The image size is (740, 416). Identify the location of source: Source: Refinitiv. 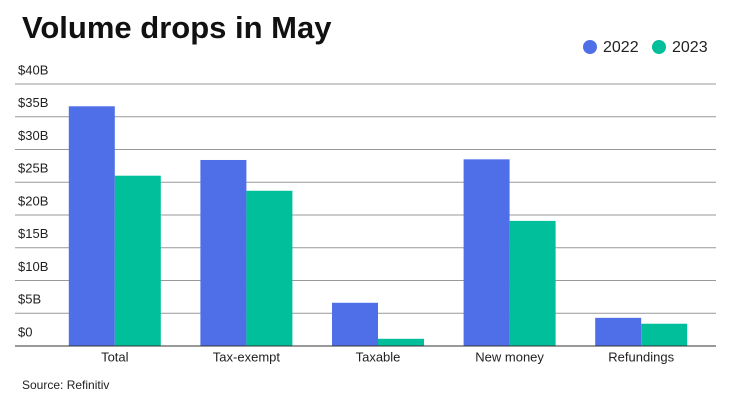
(65, 385).